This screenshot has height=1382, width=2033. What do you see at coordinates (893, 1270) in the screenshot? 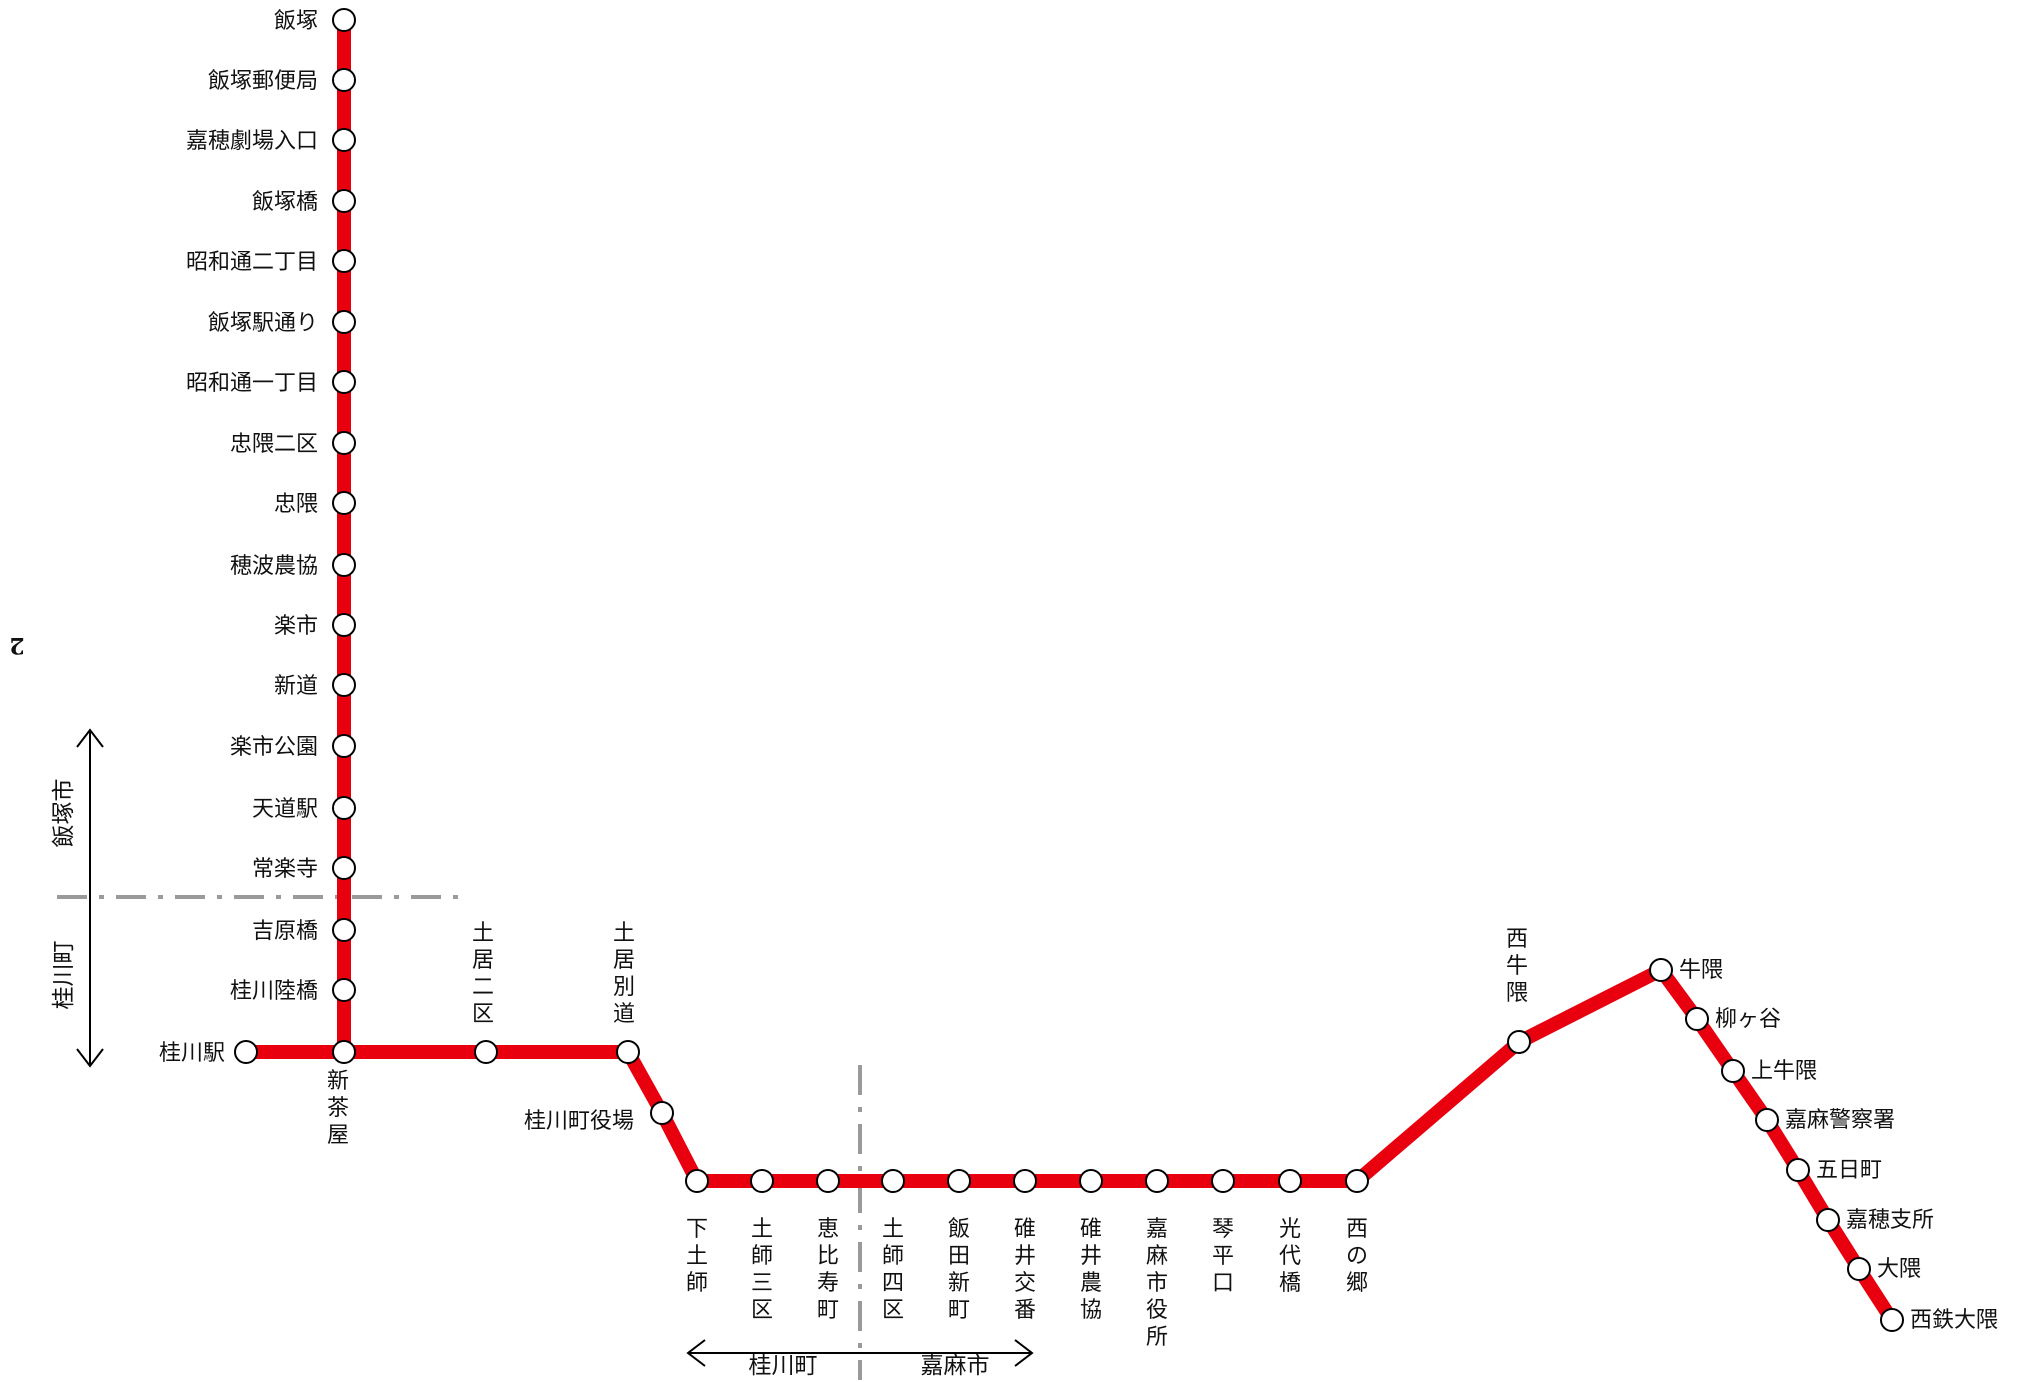
I see `station-label-vertical: 土師四区` at bounding box center [893, 1270].